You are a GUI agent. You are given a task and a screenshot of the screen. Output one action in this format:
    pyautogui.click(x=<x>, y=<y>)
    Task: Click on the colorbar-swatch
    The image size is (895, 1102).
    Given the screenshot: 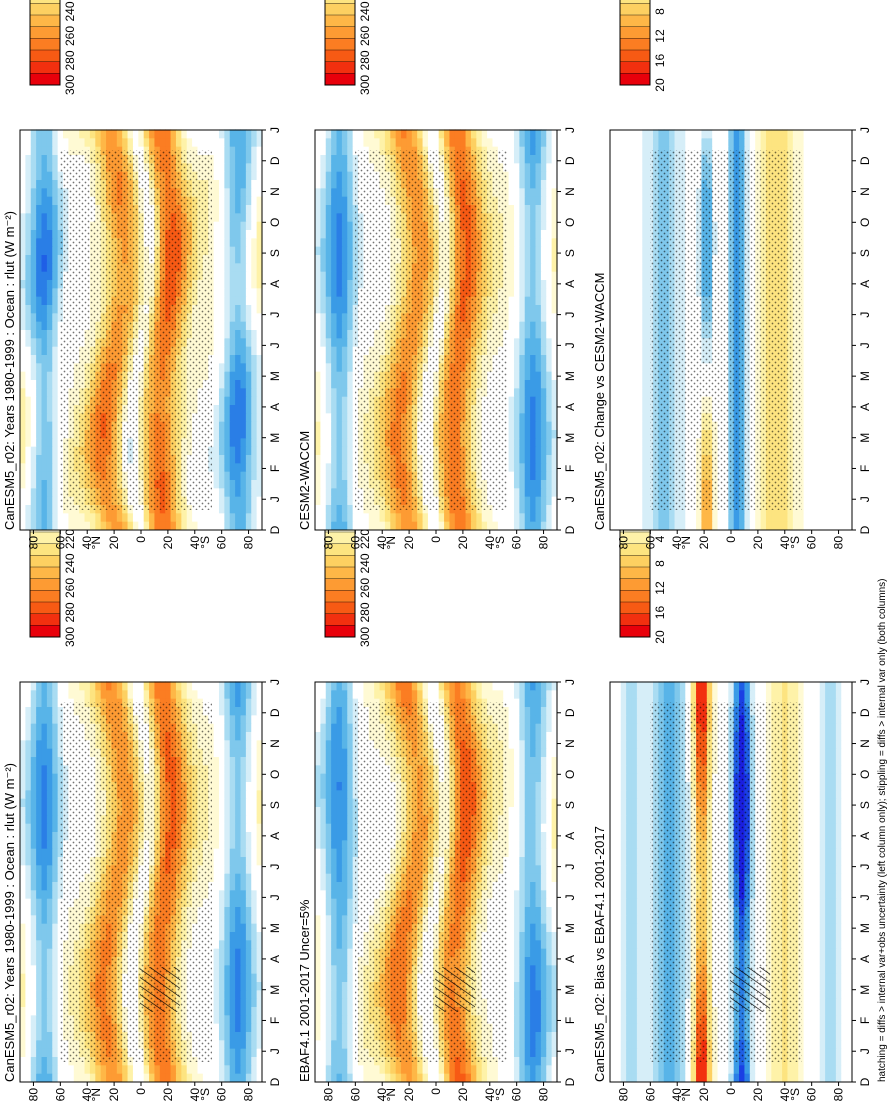 What is the action you would take?
    pyautogui.click(x=45, y=67)
    